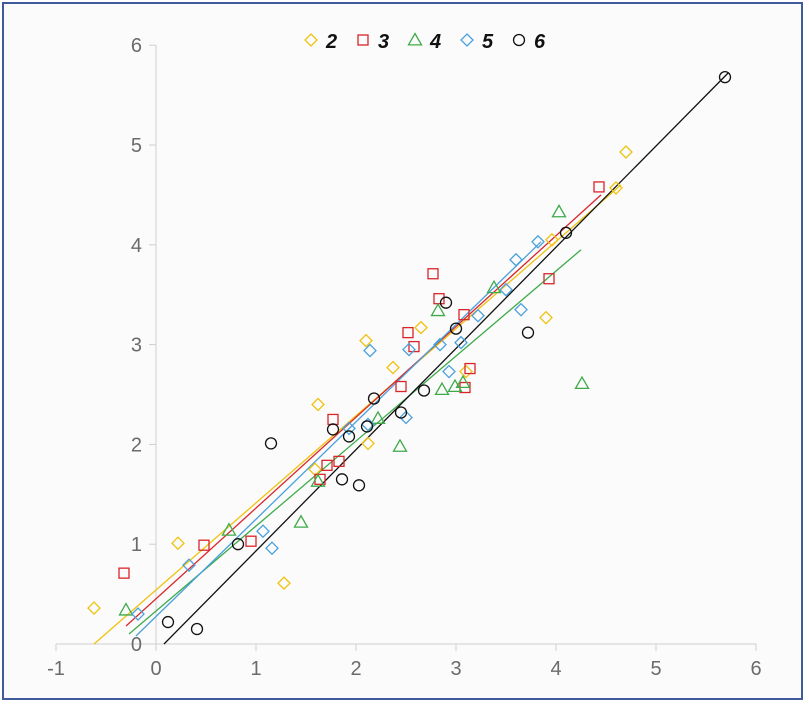 The height and width of the screenshot is (704, 809). What do you see at coordinates (56, 669) in the screenshot?
I see `x-tick-label: -1` at bounding box center [56, 669].